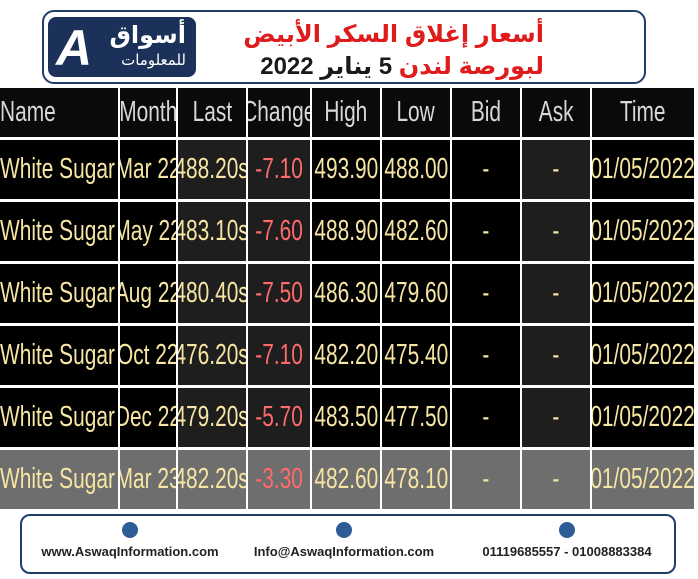 The width and height of the screenshot is (698, 579). I want to click on cell-text: Low, so click(416, 112).